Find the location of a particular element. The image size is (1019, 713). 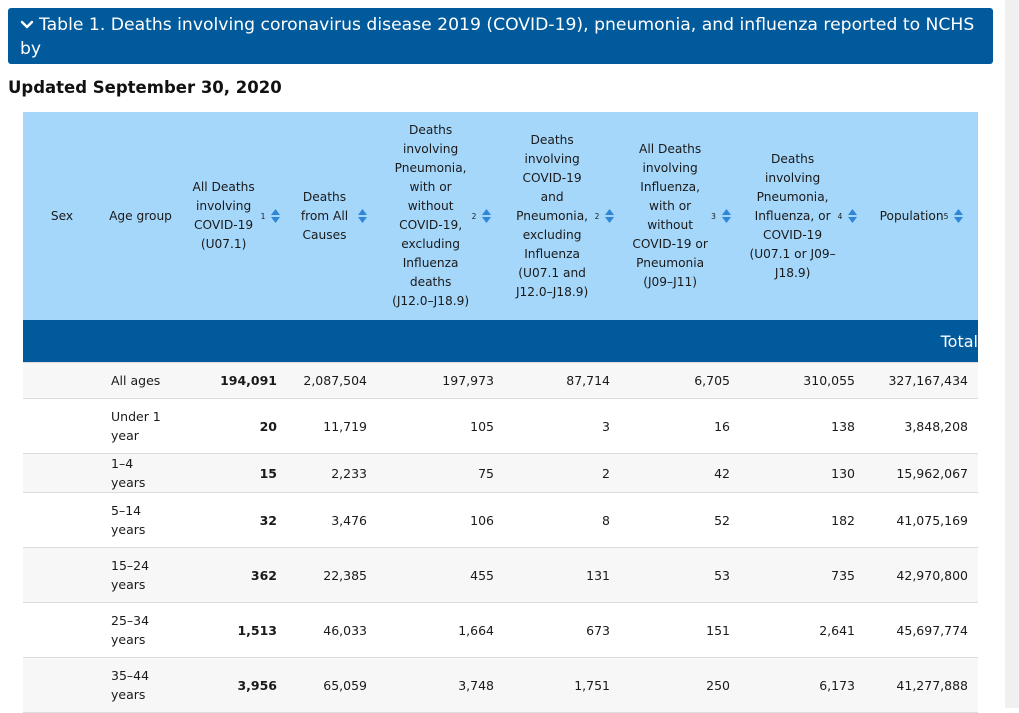

cell-flu: 250 is located at coordinates (680, 685).